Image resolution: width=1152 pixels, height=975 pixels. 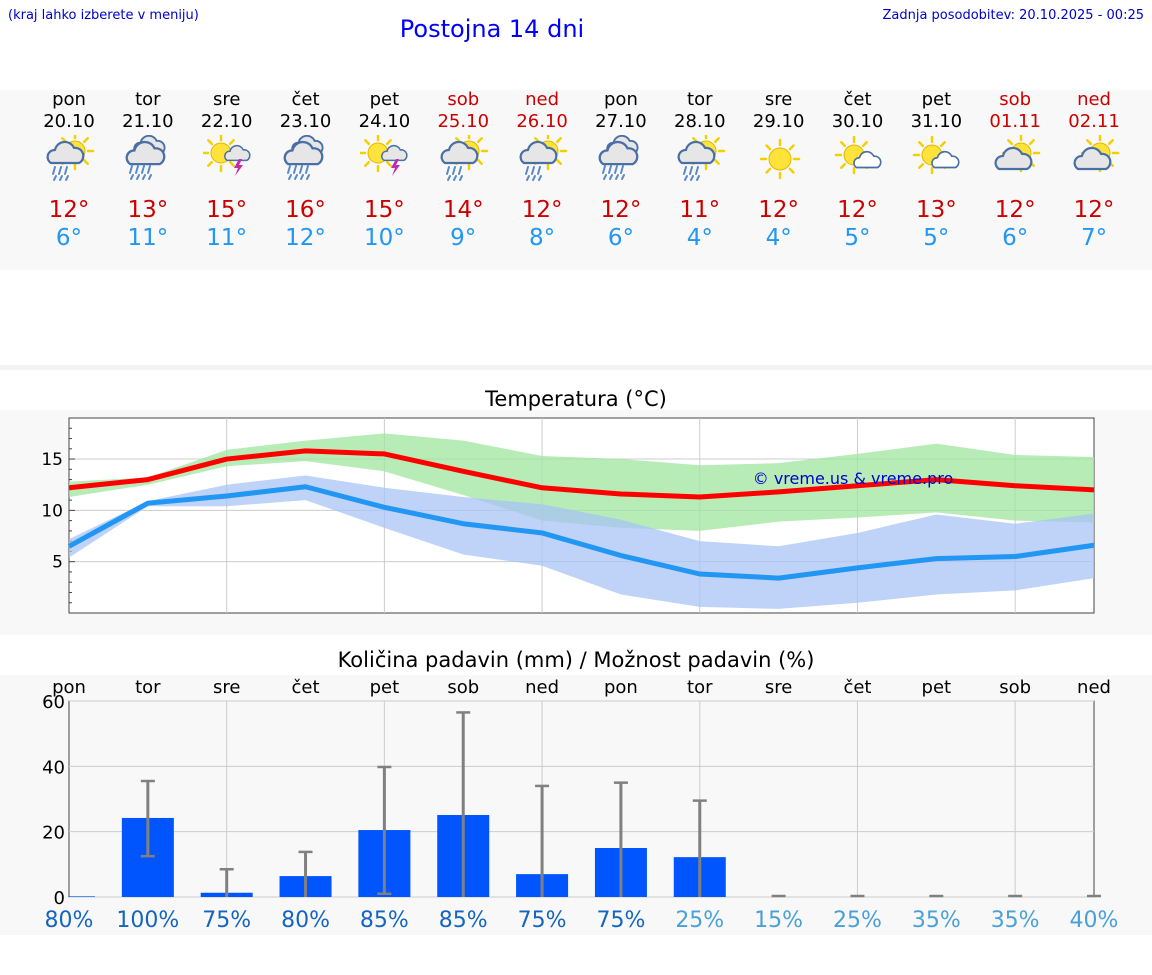 What do you see at coordinates (384, 238) in the screenshot?
I see `min-temperature: 10°` at bounding box center [384, 238].